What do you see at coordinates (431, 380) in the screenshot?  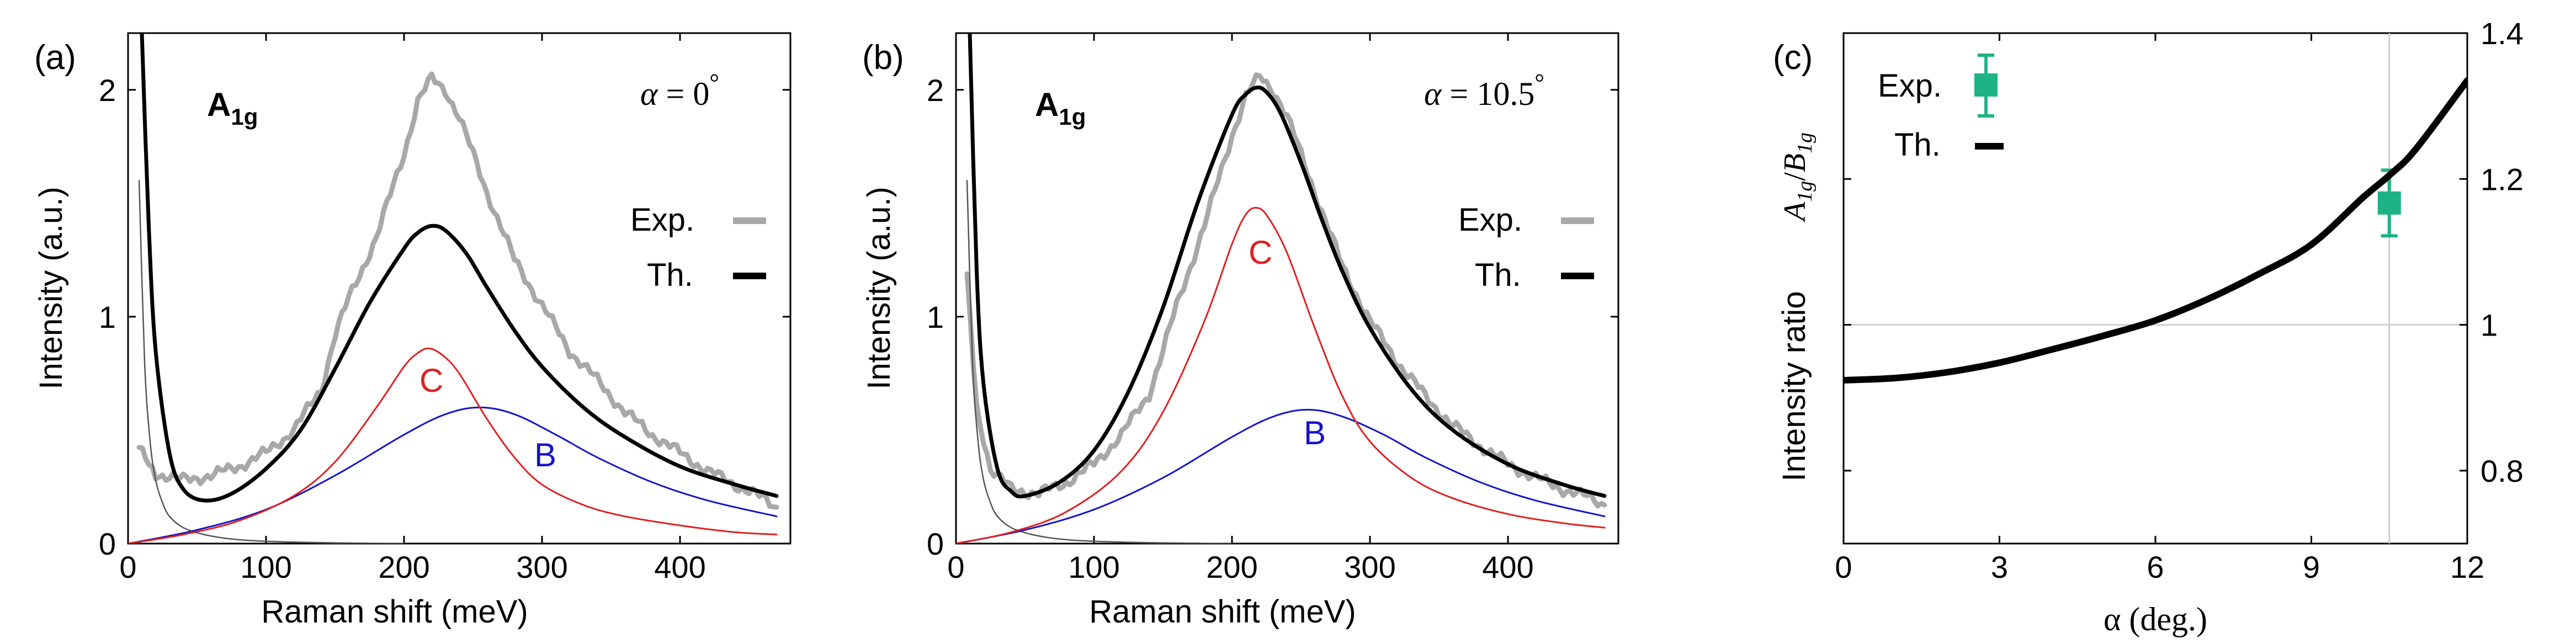 I see `peak-label-a-c: C` at bounding box center [431, 380].